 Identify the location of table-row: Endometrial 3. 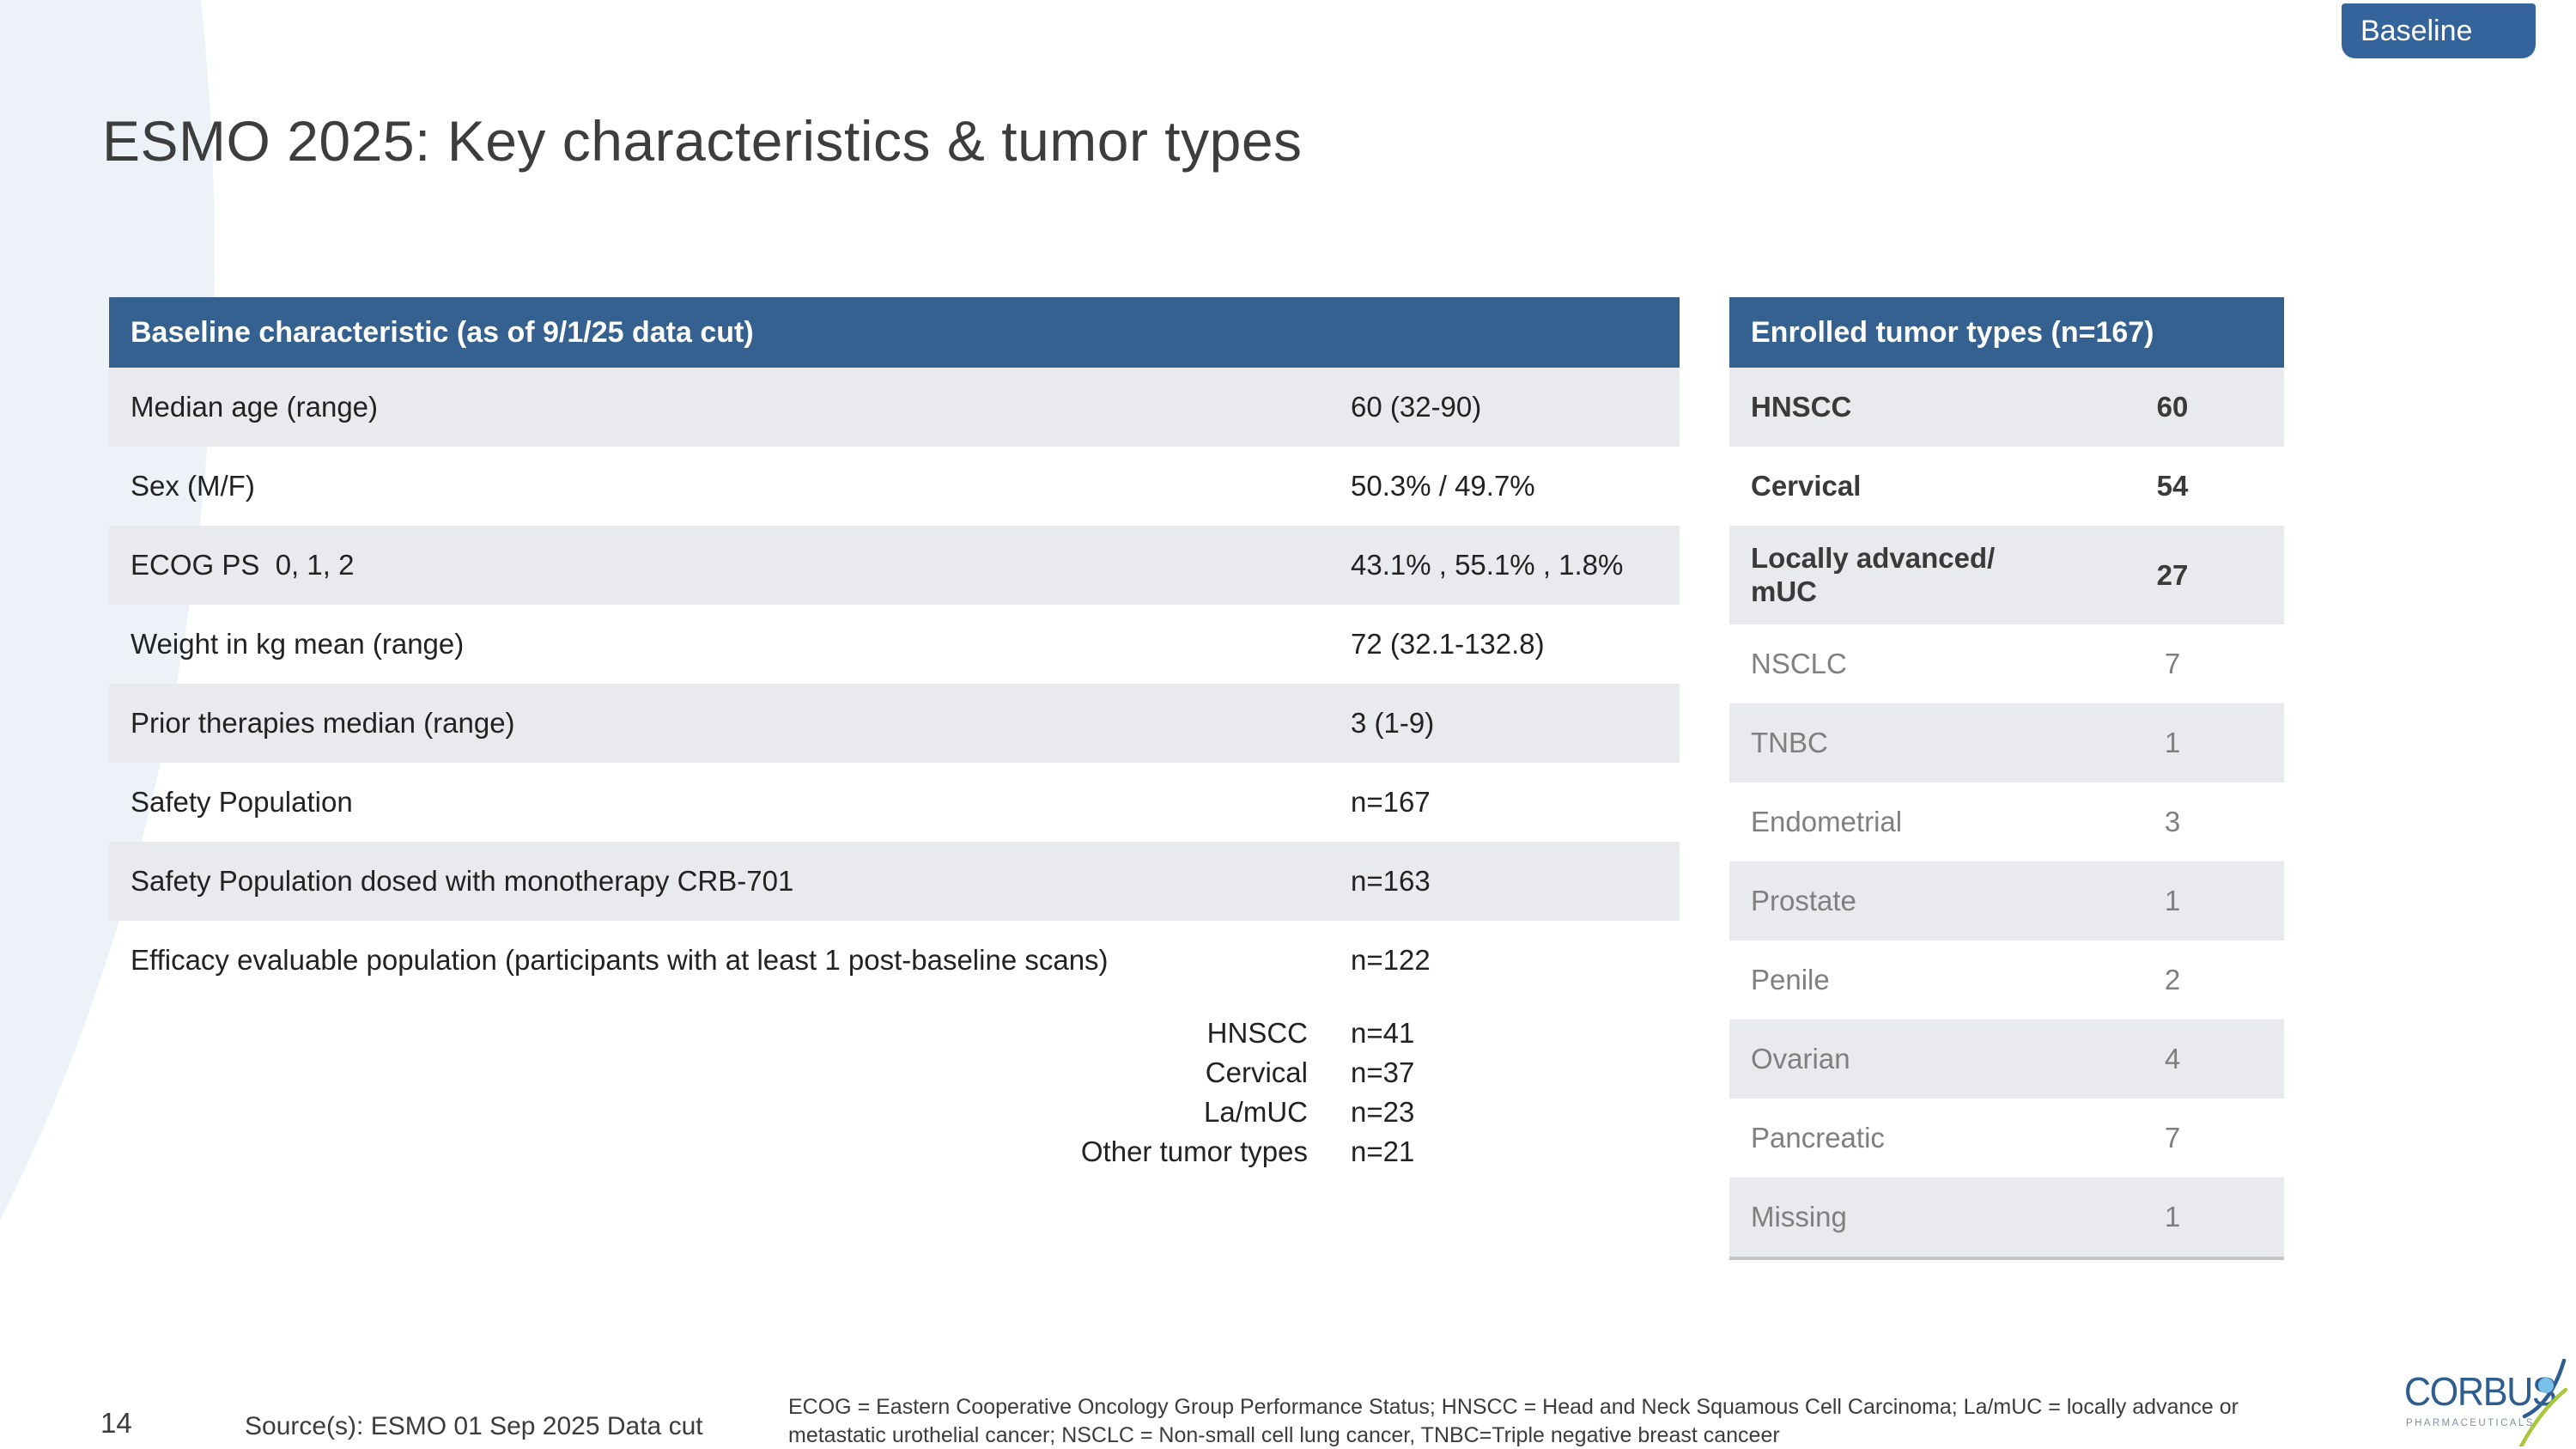
(2006, 821).